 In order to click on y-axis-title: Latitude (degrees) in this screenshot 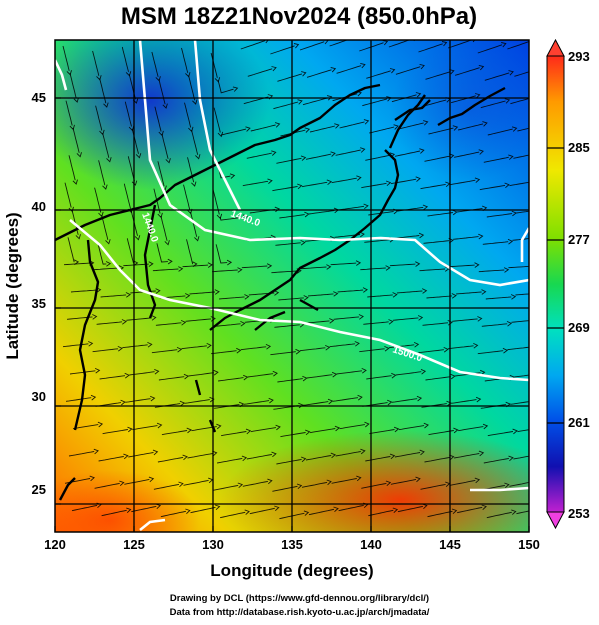, I will do `click(12, 285)`.